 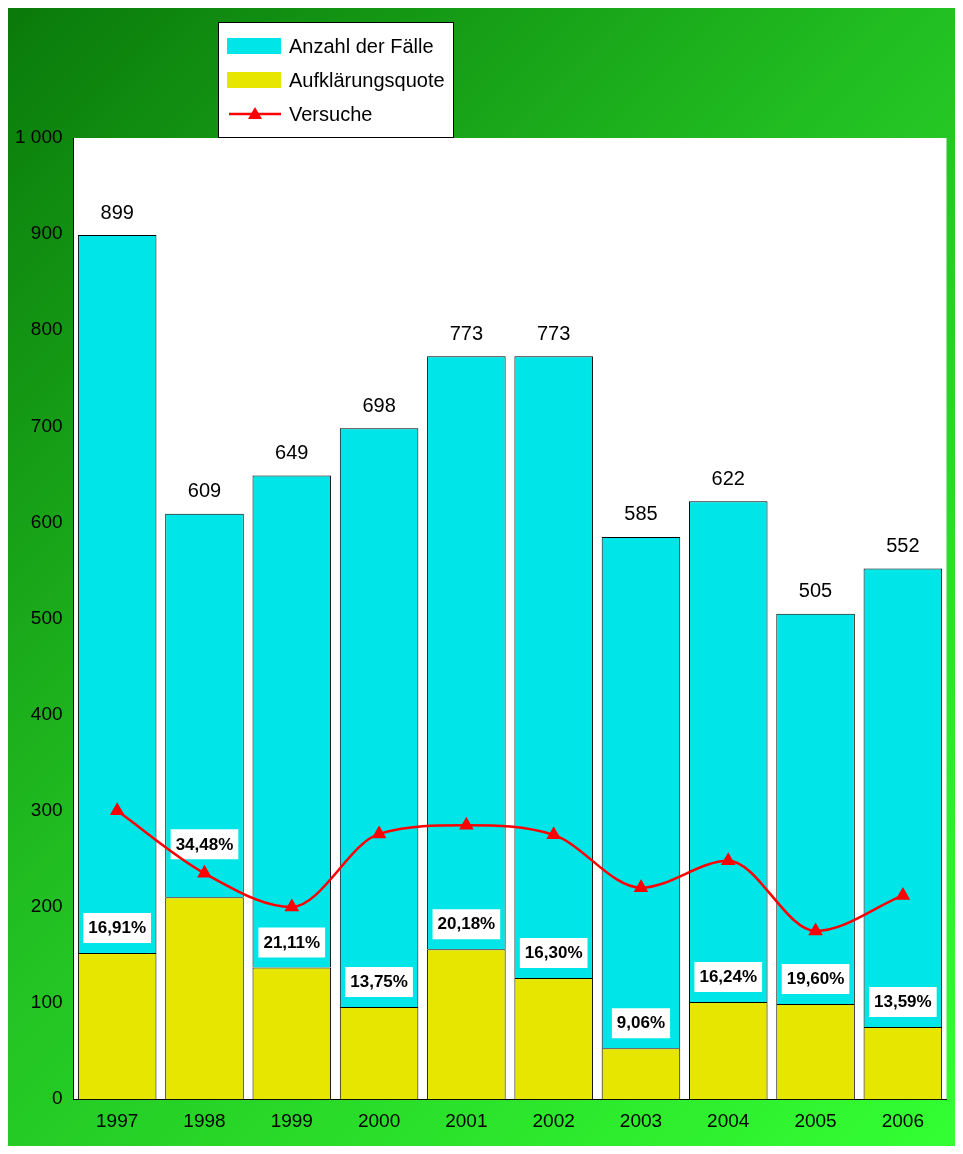 What do you see at coordinates (46, 906) in the screenshot?
I see `y-tick-label: 200` at bounding box center [46, 906].